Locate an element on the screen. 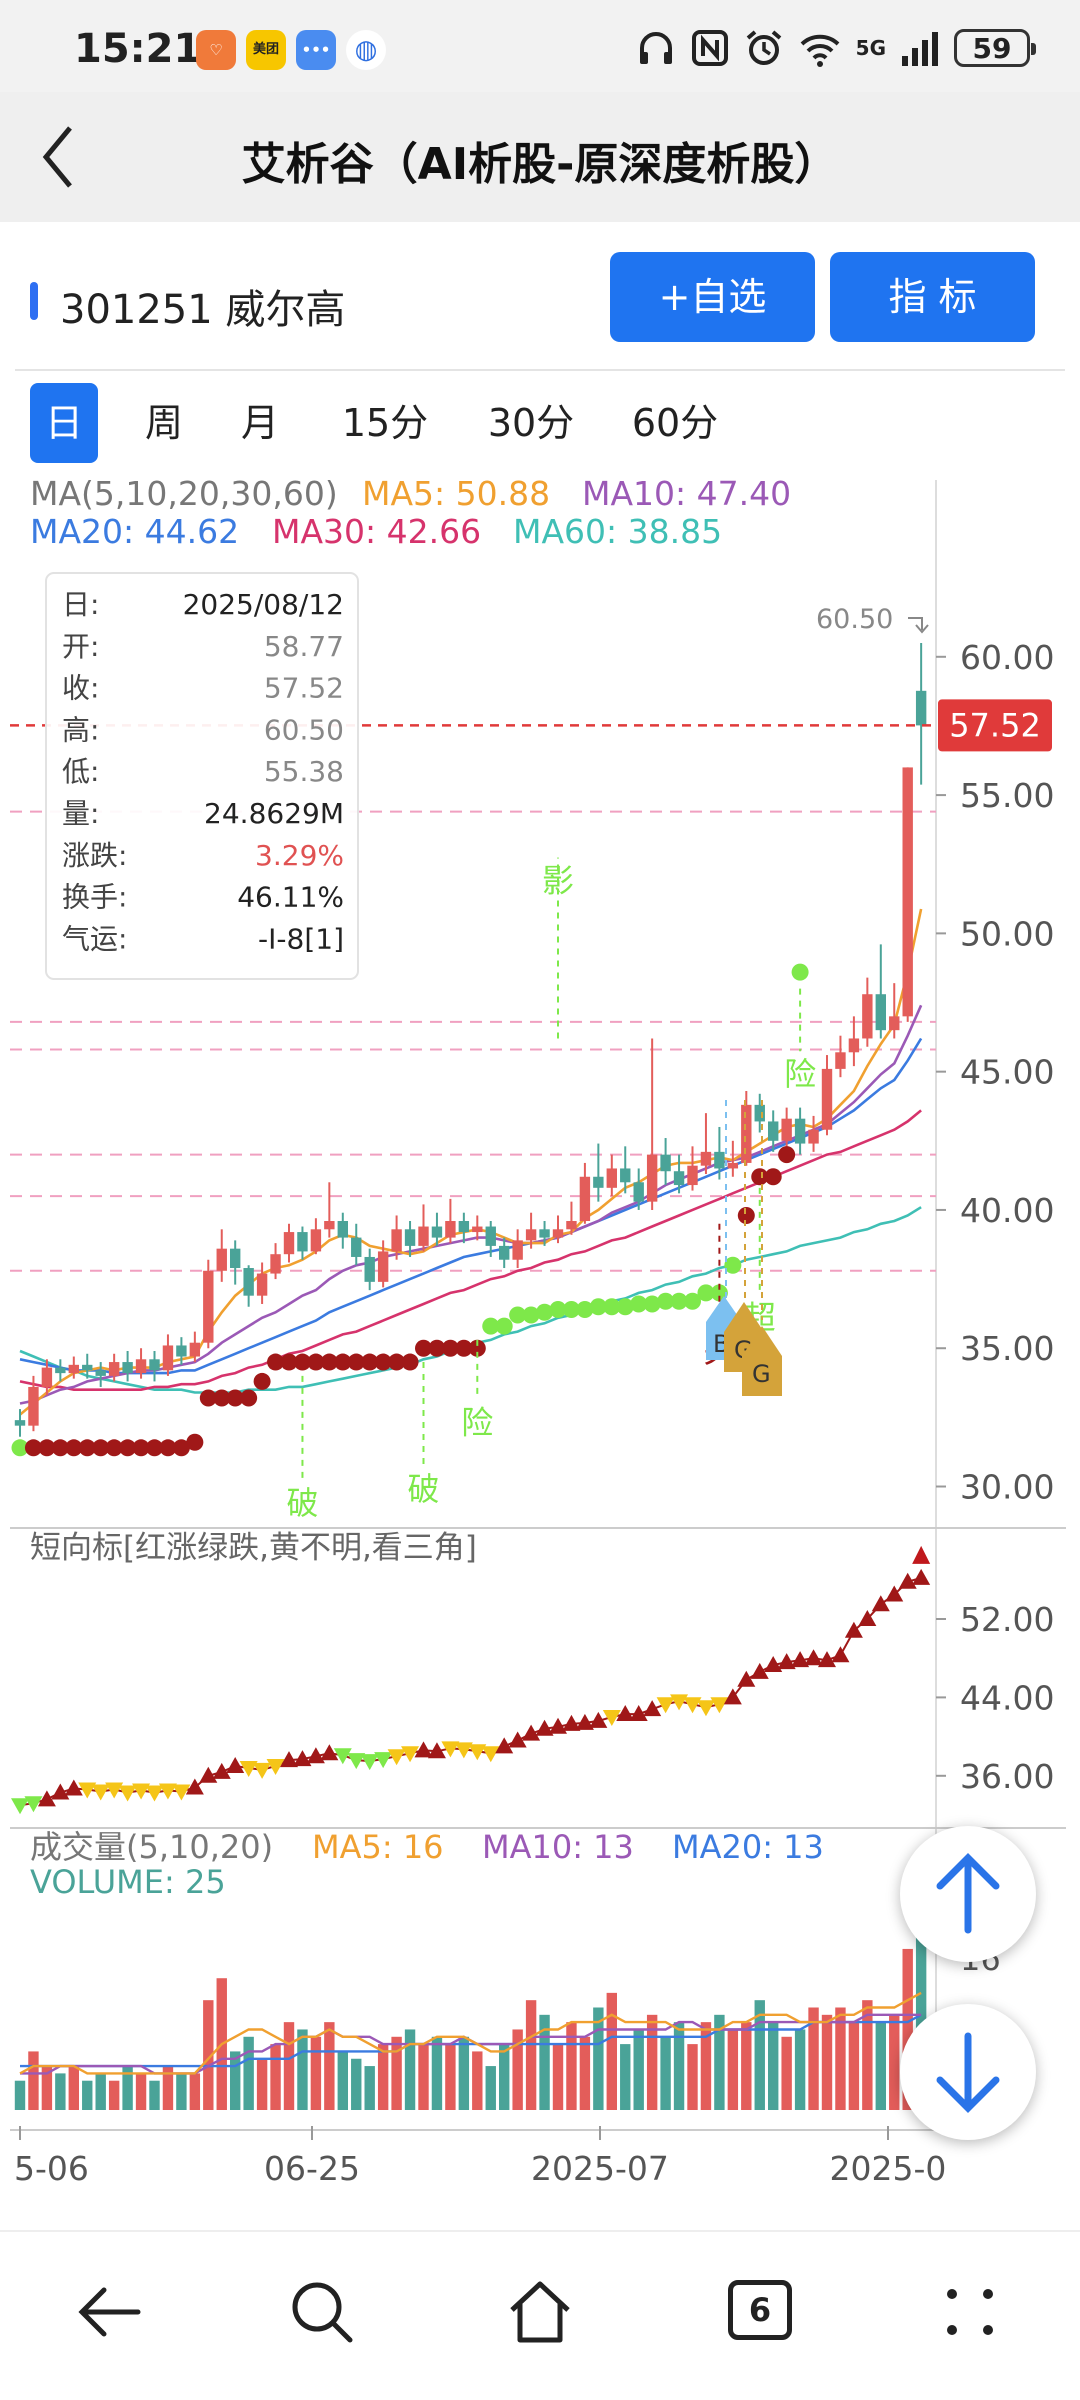 This screenshot has width=1080, height=2400. ma10-legend: MA10: 47.40 is located at coordinates (686, 493).